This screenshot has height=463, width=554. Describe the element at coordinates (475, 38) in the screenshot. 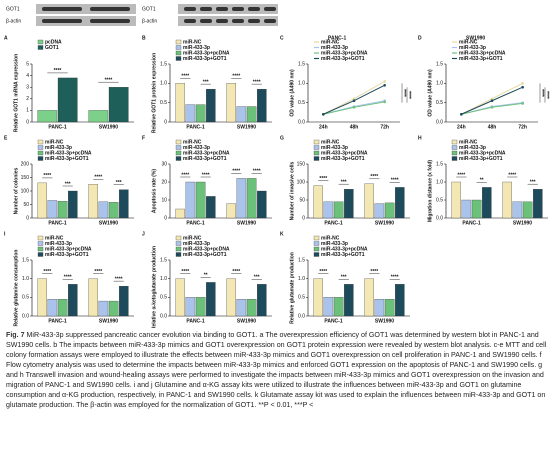

I see `chart-title: SW1990` at that location.